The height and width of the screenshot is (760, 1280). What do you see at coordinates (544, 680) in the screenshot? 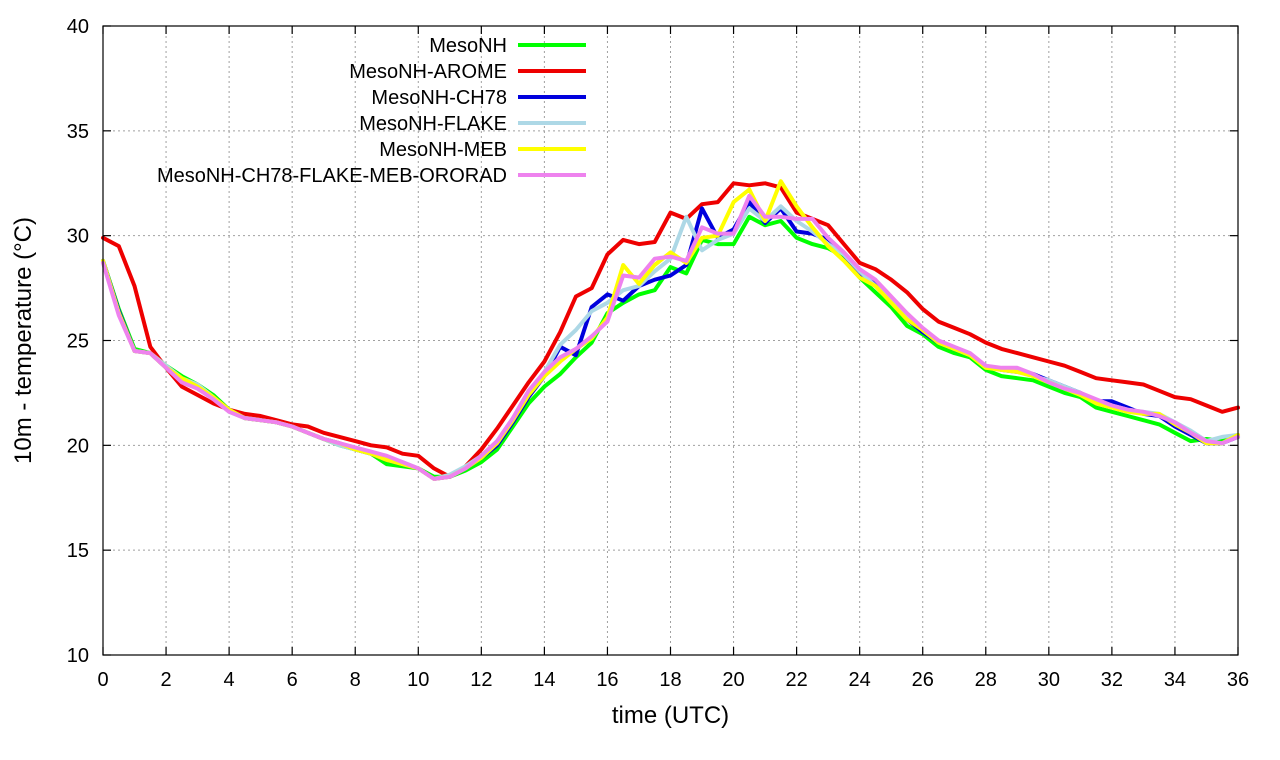
I see `x-tick-label: 14` at bounding box center [544, 680].